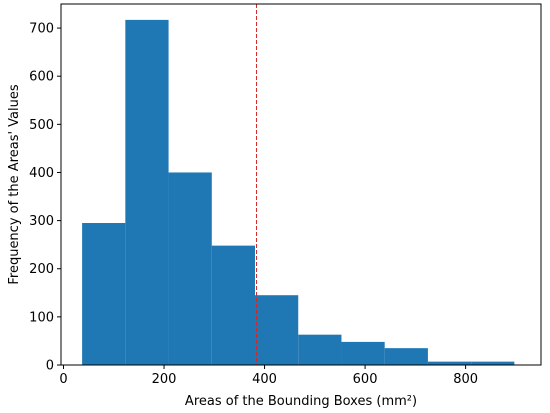  I want to click on x-tick-label: 400, so click(264, 379).